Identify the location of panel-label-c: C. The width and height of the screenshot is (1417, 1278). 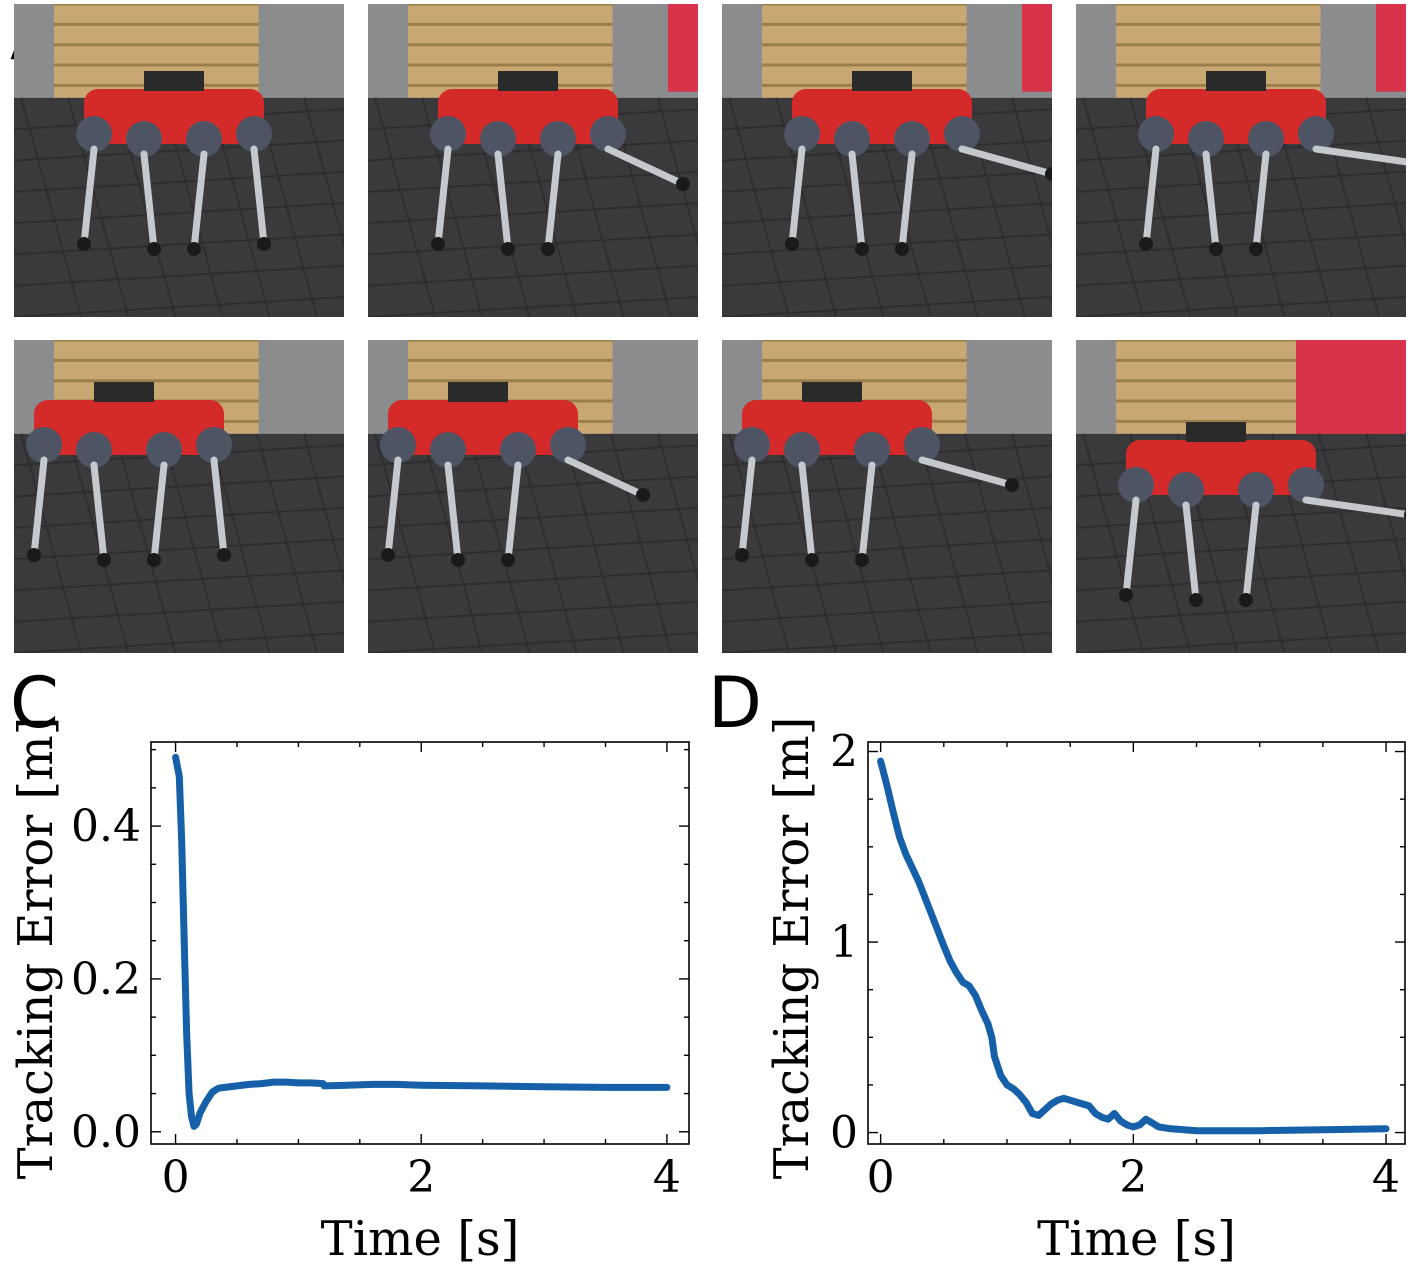
(34, 703).